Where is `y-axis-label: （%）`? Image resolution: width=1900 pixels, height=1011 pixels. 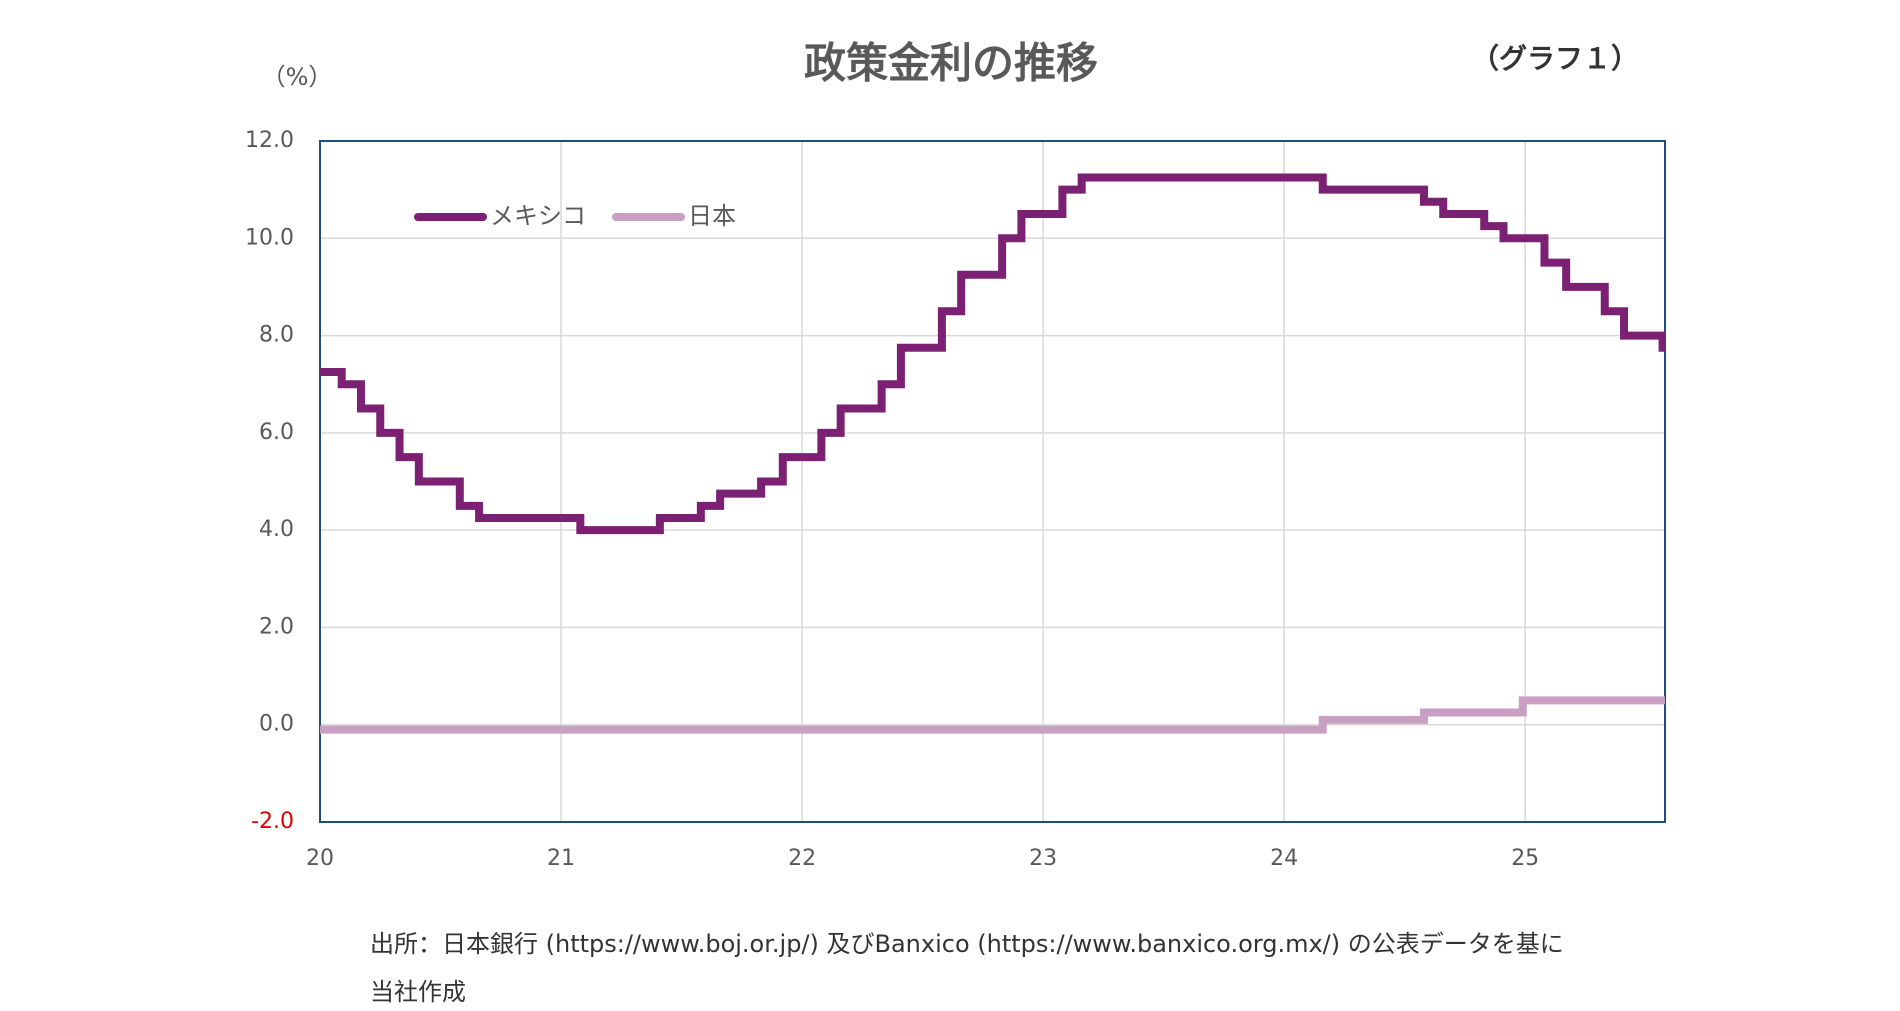 y-axis-label: （%） is located at coordinates (297, 77).